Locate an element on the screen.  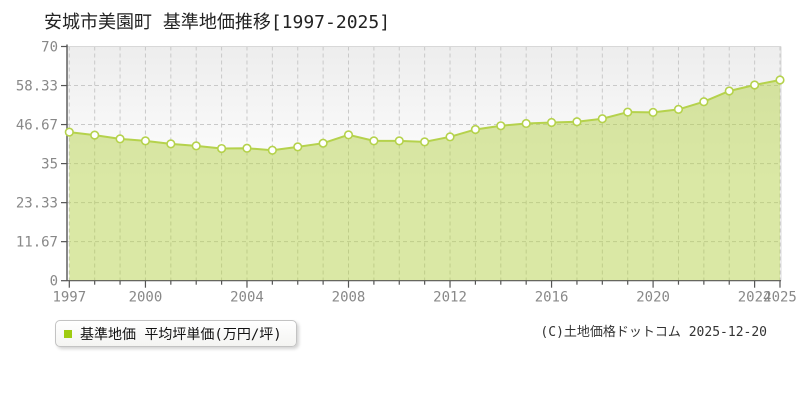
y-tick-label: 23.33 is located at coordinates (37, 204).